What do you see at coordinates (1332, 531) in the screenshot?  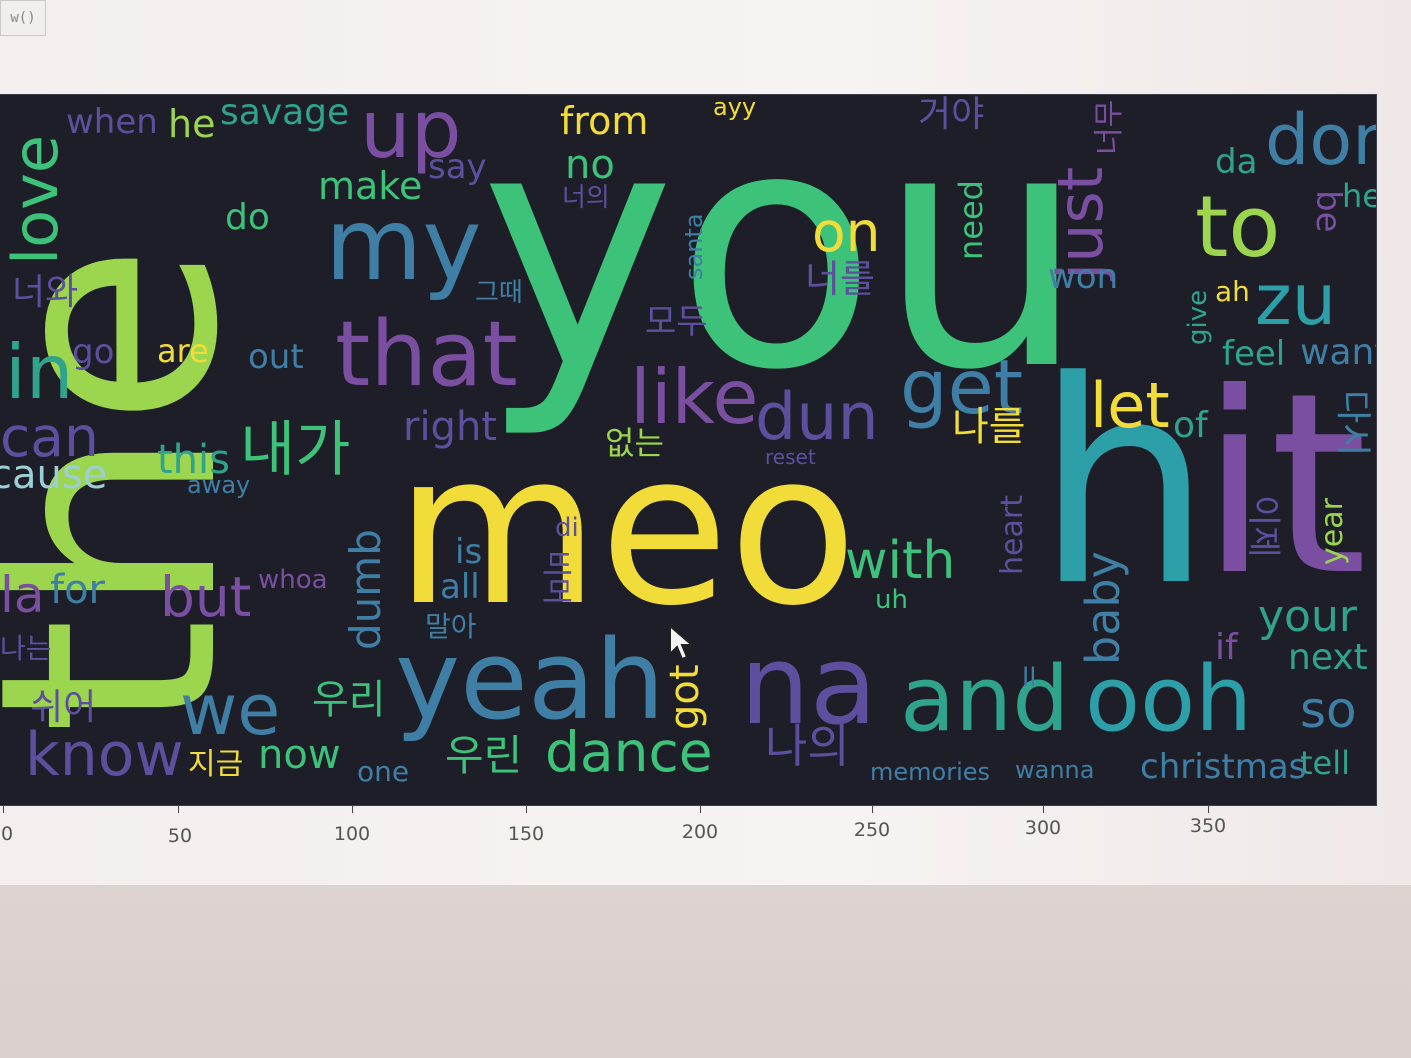 I see `word-year: year` at bounding box center [1332, 531].